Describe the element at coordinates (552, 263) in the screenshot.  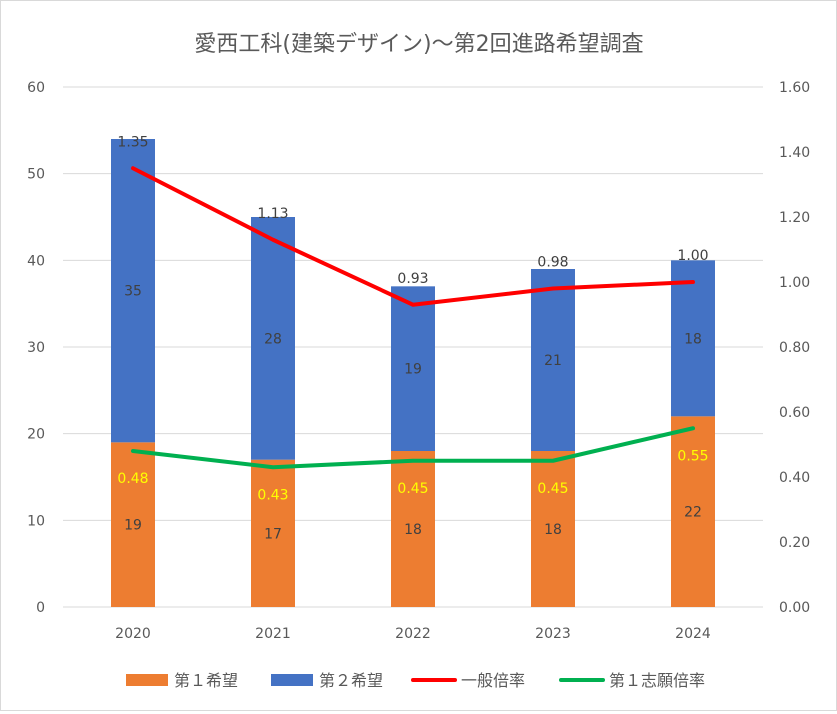
I see `line-value-label: 0.98` at that location.